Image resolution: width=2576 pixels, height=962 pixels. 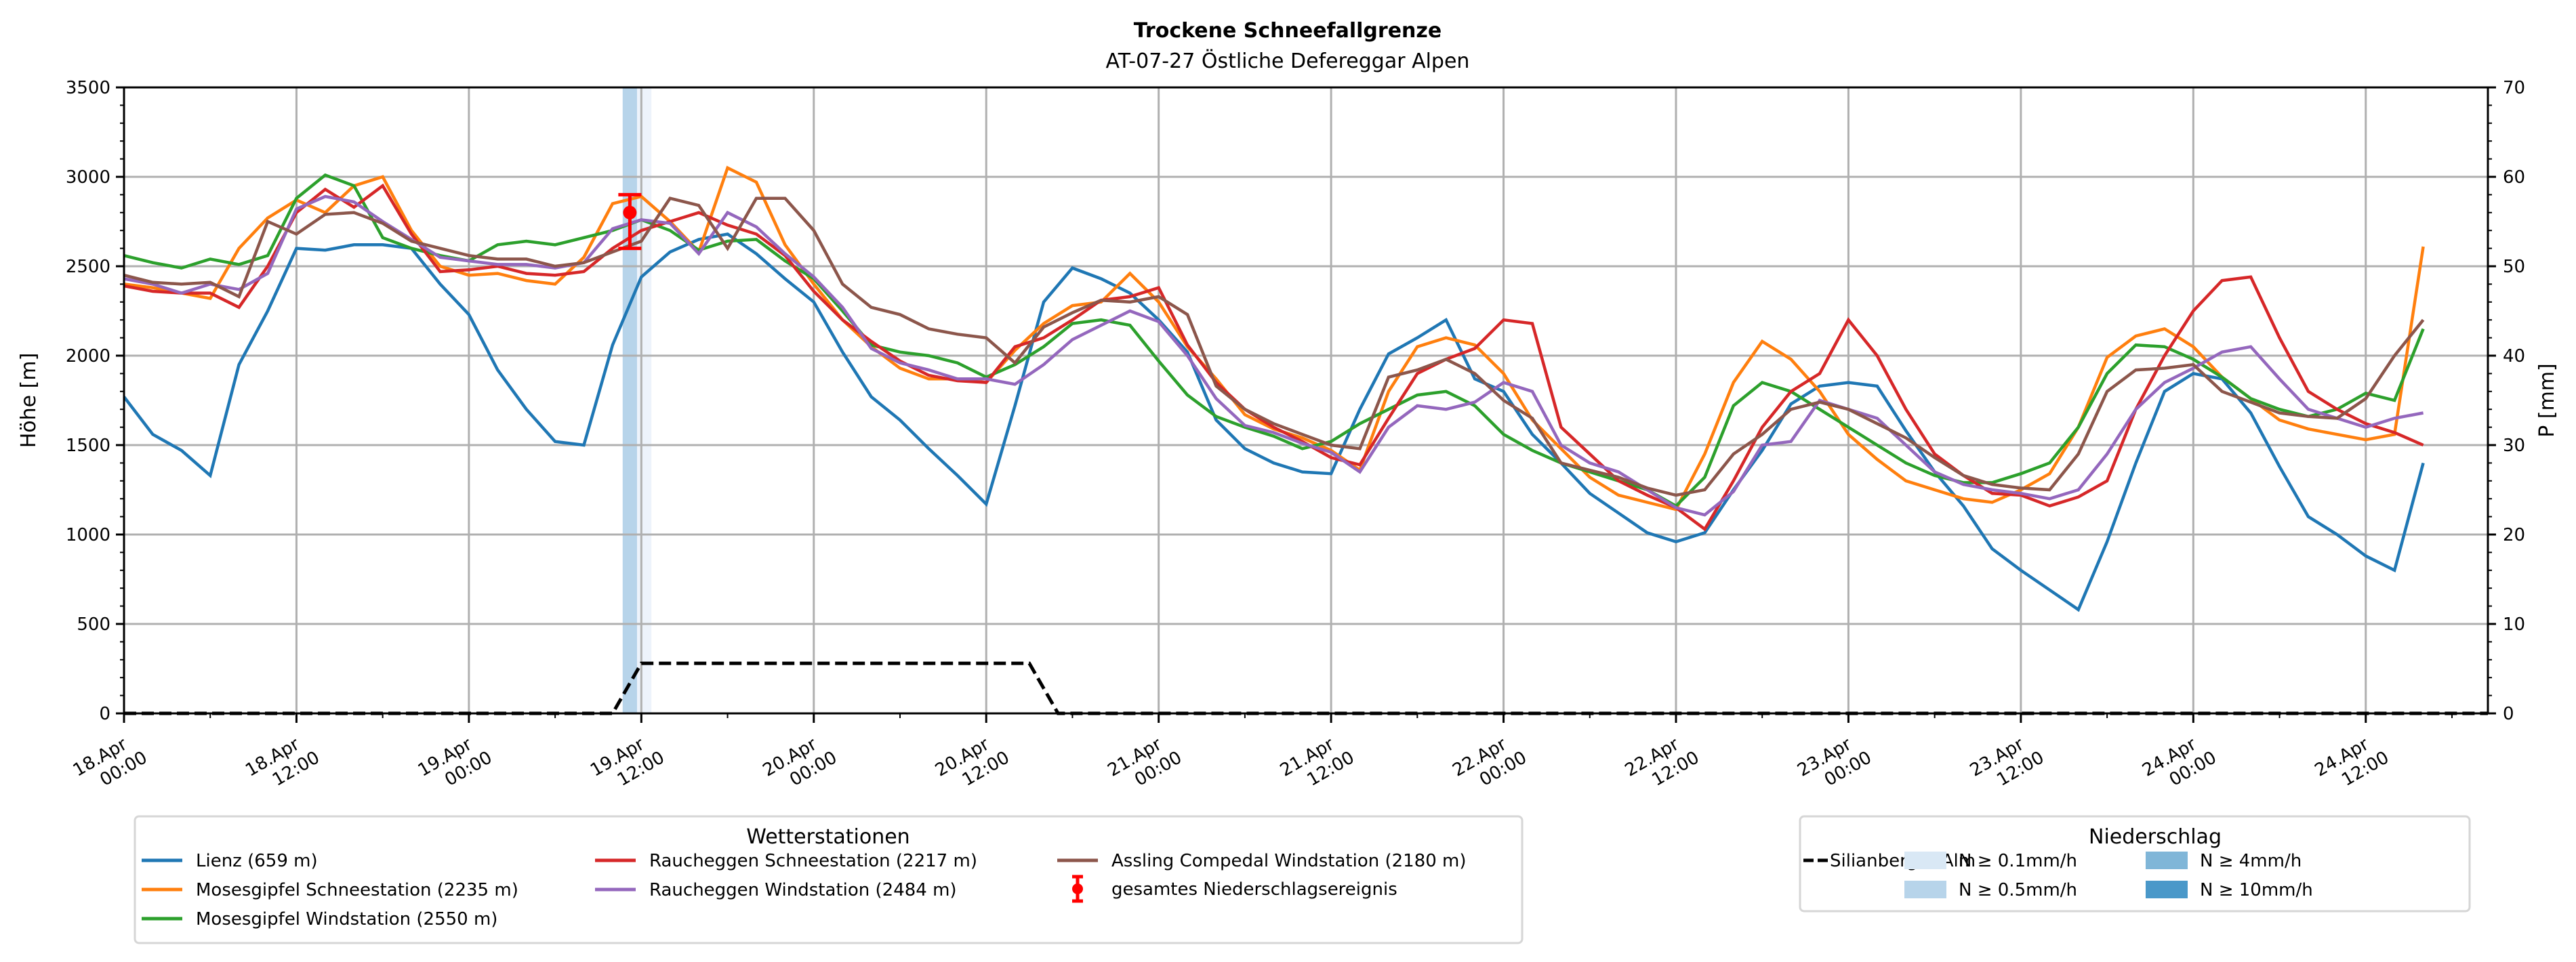 What do you see at coordinates (2514, 267) in the screenshot?
I see `y2-tick-label: 50` at bounding box center [2514, 267].